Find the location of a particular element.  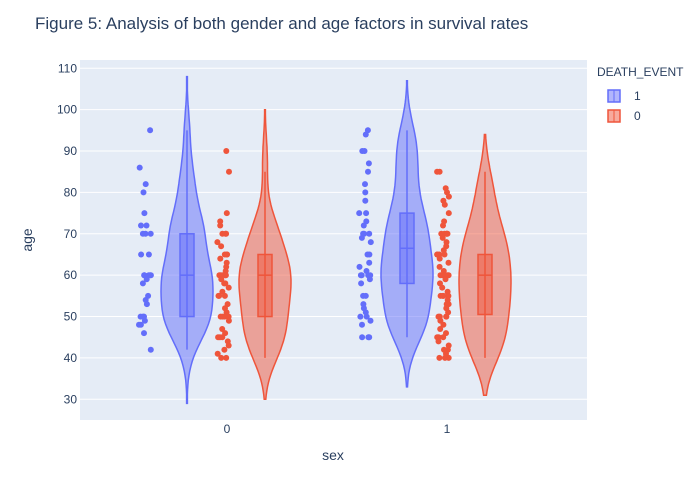

legend-title: DEATH_EVENT is located at coordinates (640, 72).